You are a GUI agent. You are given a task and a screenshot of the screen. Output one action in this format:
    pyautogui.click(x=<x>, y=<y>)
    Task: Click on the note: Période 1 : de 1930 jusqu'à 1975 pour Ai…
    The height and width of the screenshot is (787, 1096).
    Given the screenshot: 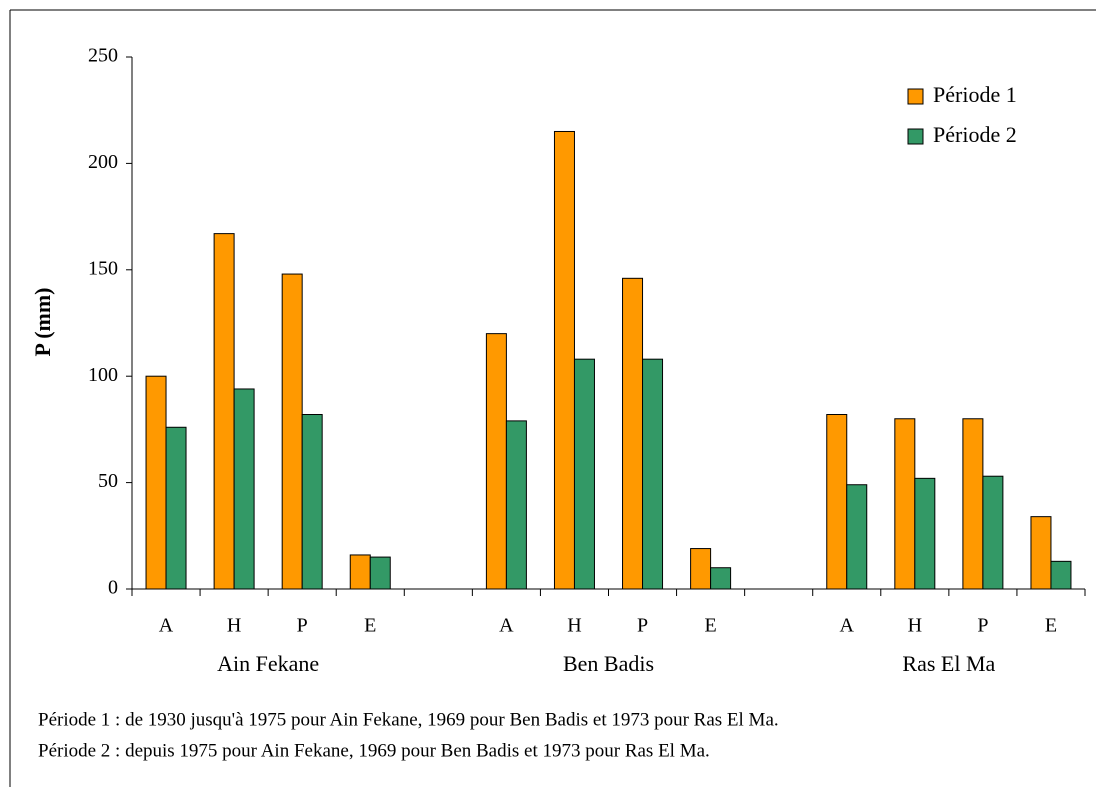 What is the action you would take?
    pyautogui.click(x=408, y=719)
    